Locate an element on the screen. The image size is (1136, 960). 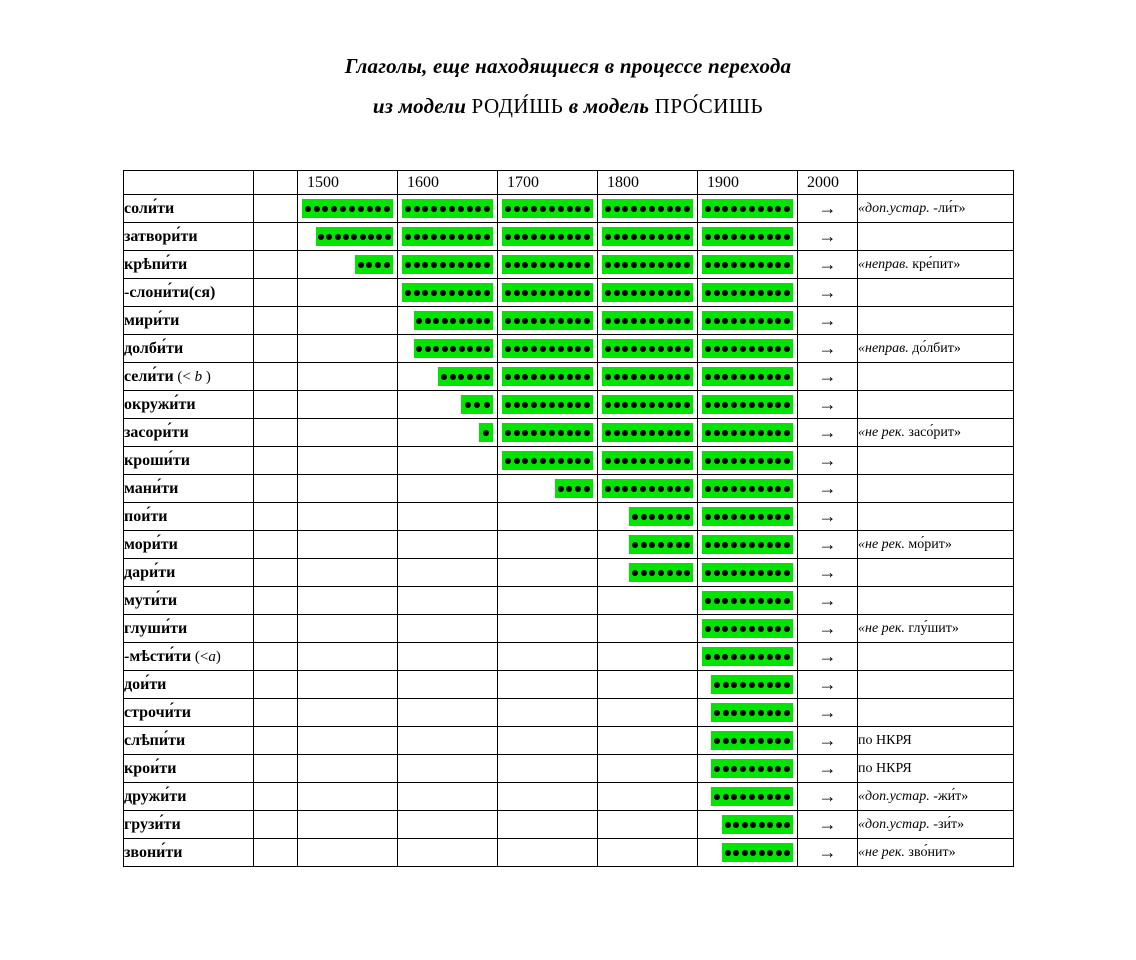
century-header-1800: 1800 is located at coordinates (647, 182).